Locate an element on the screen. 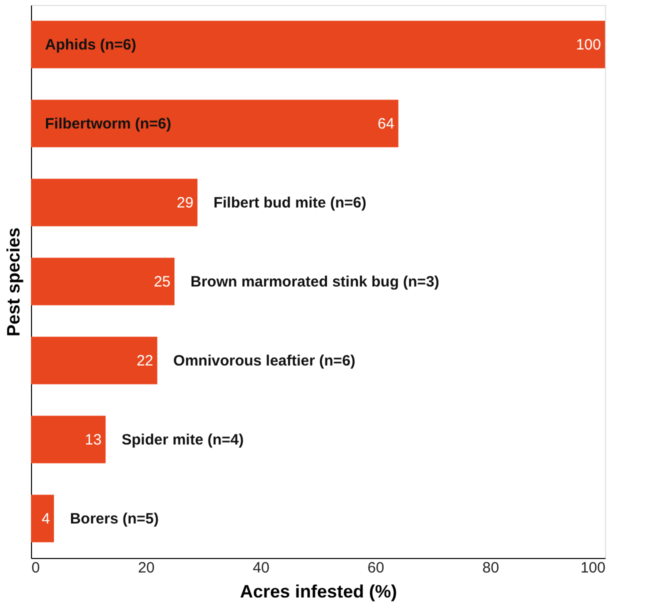 This screenshot has height=613, width=651. x-tick-label: 80 is located at coordinates (491, 568).